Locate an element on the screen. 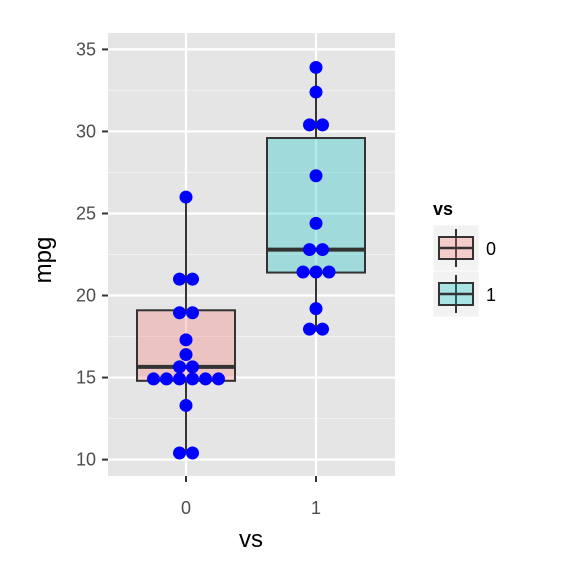  y-axis: 10 15 20 25 30 35 is located at coordinates (92, 254).